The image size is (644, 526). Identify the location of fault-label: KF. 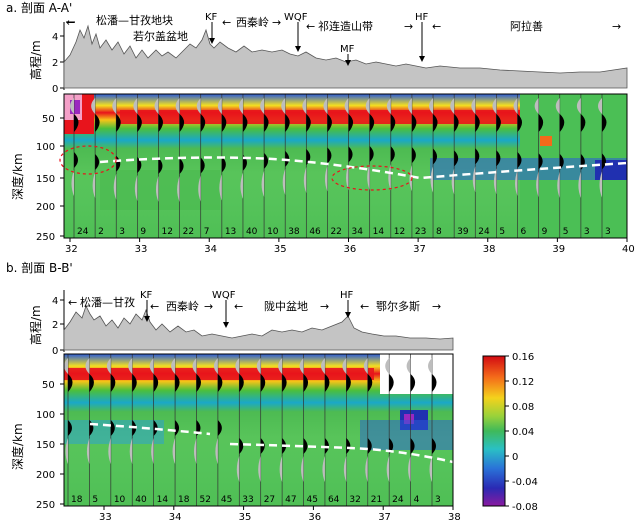
(146, 295).